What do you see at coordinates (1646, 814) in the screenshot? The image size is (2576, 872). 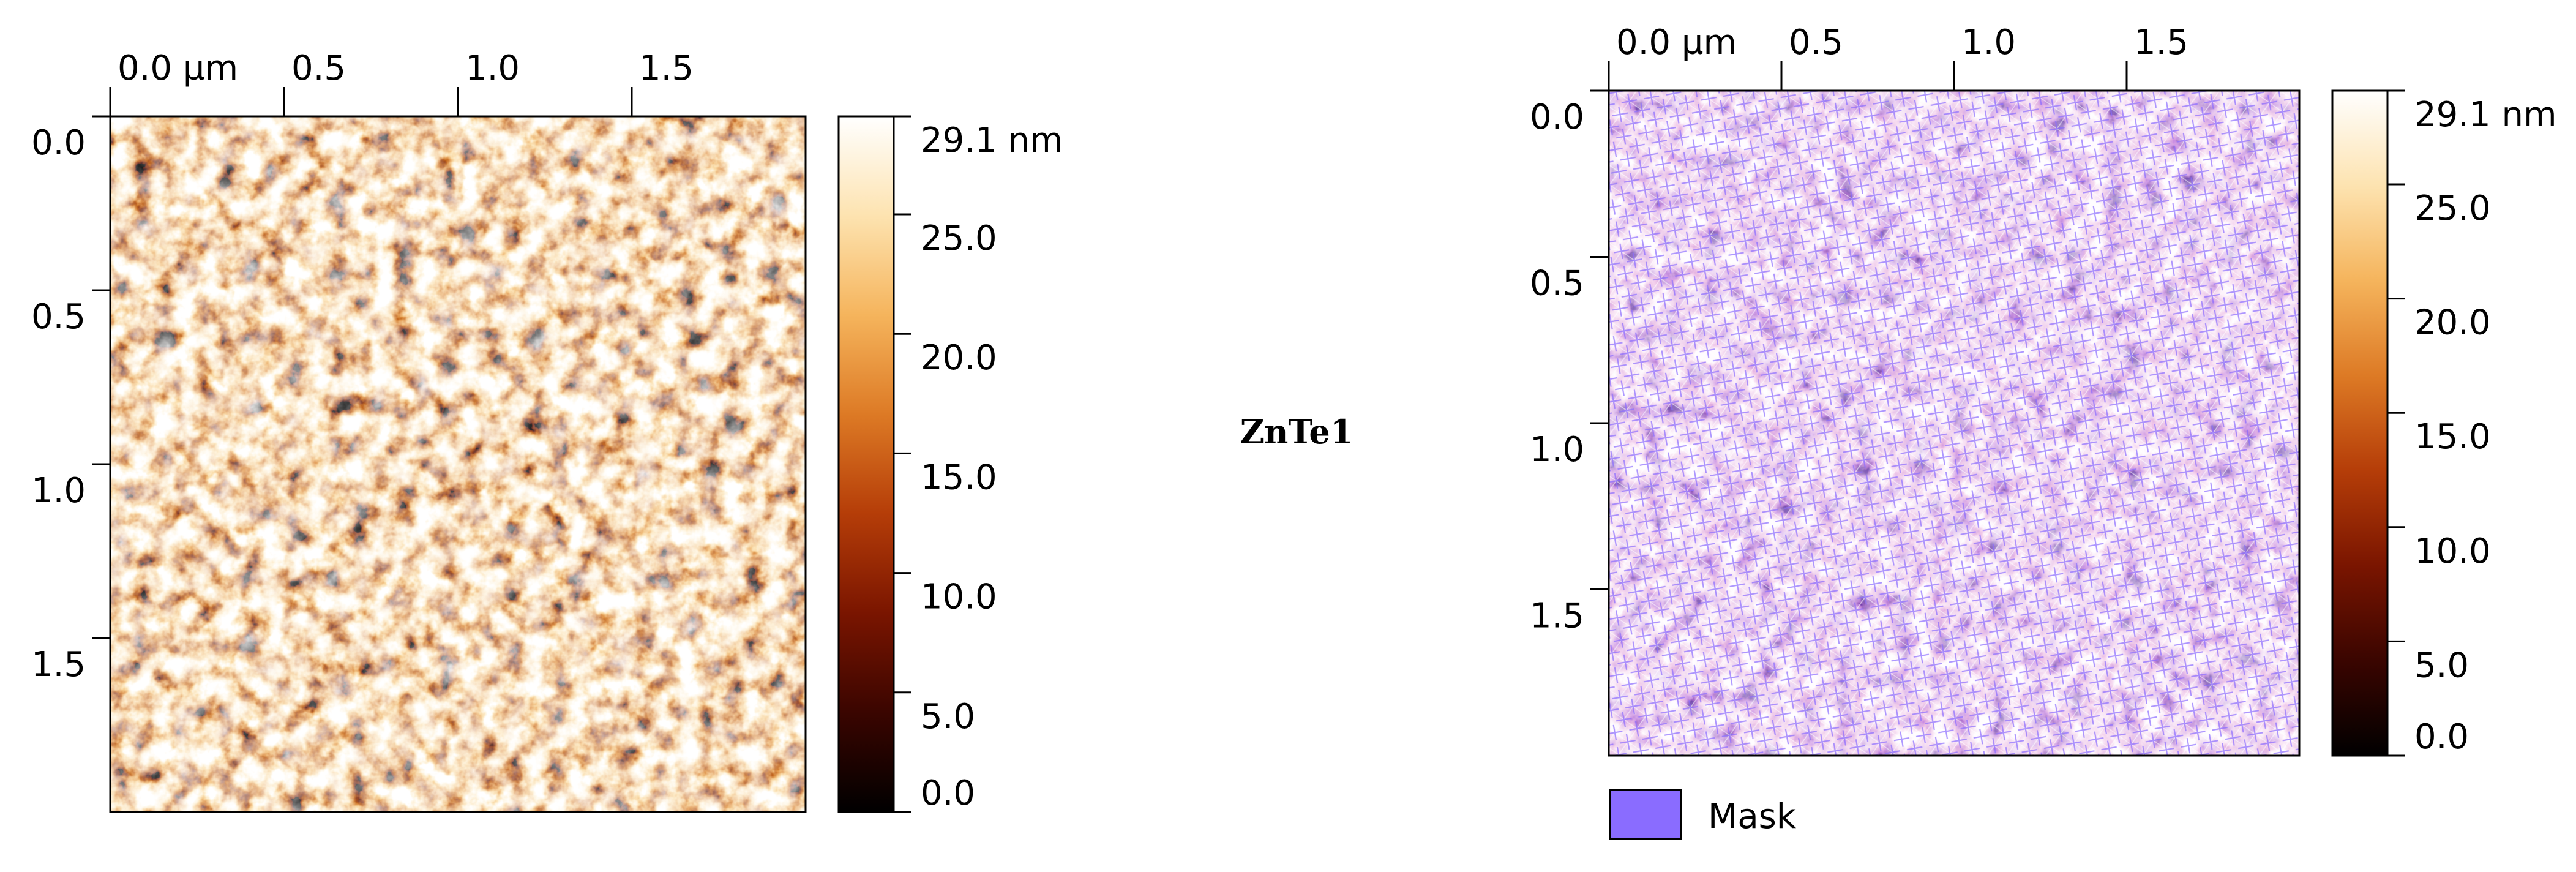 I see `mask-legend-swatch` at bounding box center [1646, 814].